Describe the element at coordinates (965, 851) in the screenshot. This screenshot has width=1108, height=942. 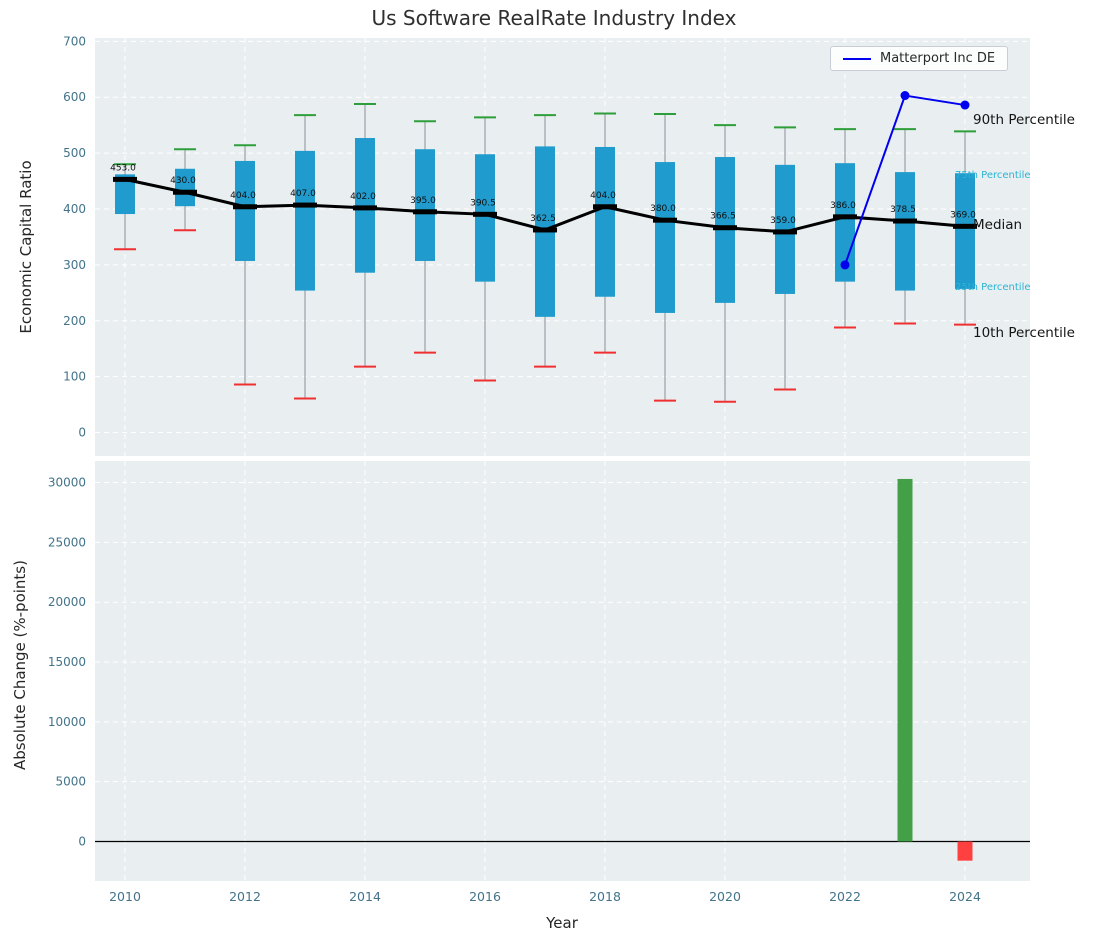
I see `change-bar-2024` at that location.